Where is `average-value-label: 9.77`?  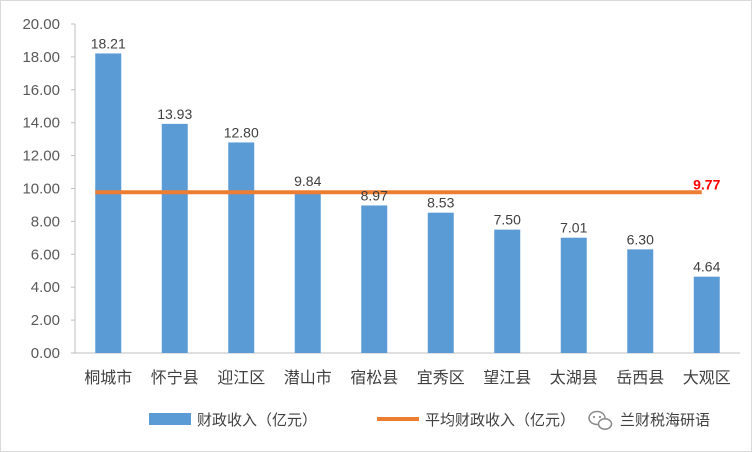 average-value-label: 9.77 is located at coordinates (706, 184).